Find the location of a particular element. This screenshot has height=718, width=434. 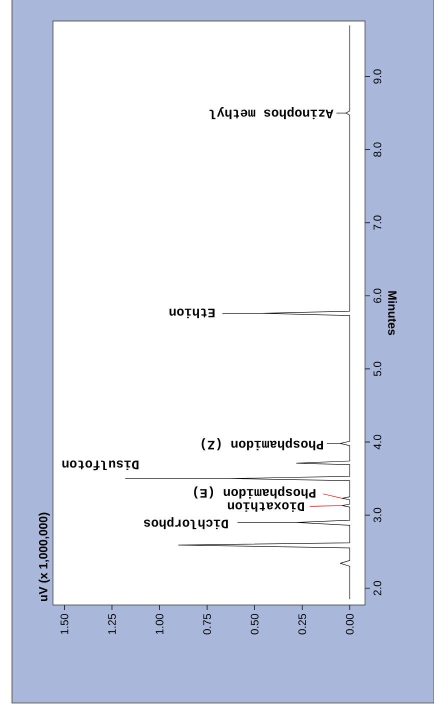

x-tick-label: 1.25 is located at coordinates (112, 624).